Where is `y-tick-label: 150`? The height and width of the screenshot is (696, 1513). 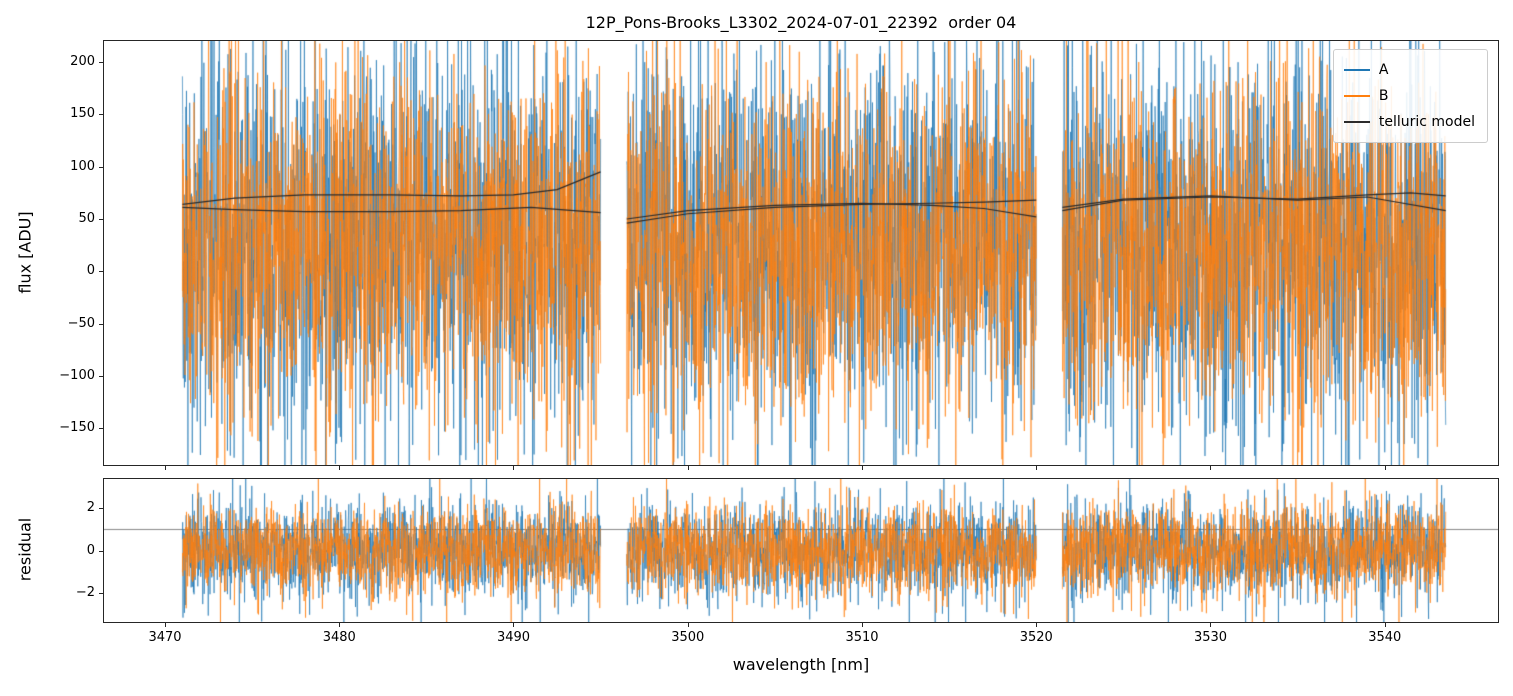 y-tick-label: 150 is located at coordinates (82, 114).